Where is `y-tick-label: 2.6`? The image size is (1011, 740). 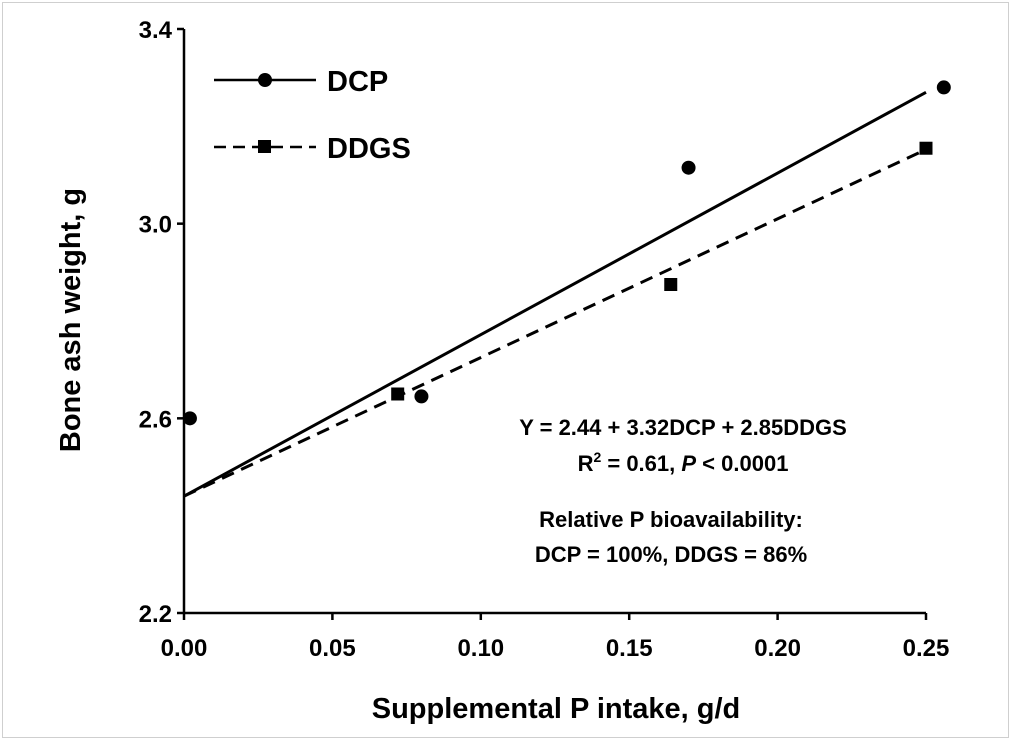 y-tick-label: 2.6 is located at coordinates (155, 419).